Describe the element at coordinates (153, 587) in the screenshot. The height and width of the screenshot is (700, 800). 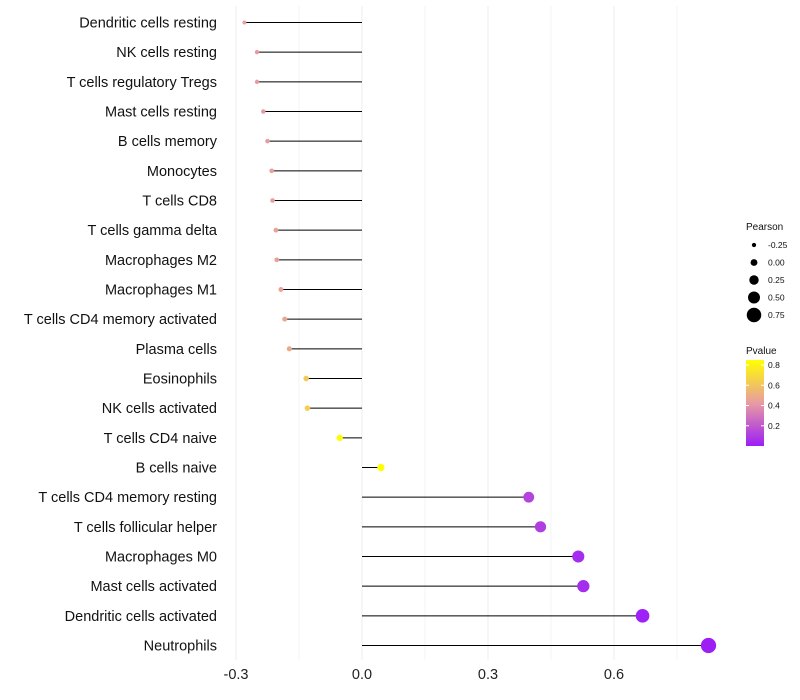
I see `category-label: Mast cells activated` at that location.